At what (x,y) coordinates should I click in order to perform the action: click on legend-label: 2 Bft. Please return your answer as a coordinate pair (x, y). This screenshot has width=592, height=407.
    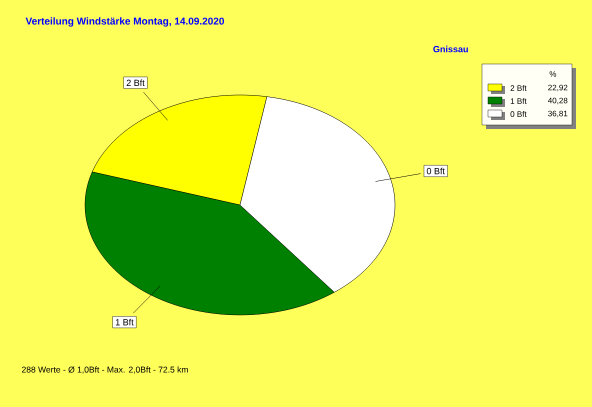
    Looking at the image, I should click on (518, 88).